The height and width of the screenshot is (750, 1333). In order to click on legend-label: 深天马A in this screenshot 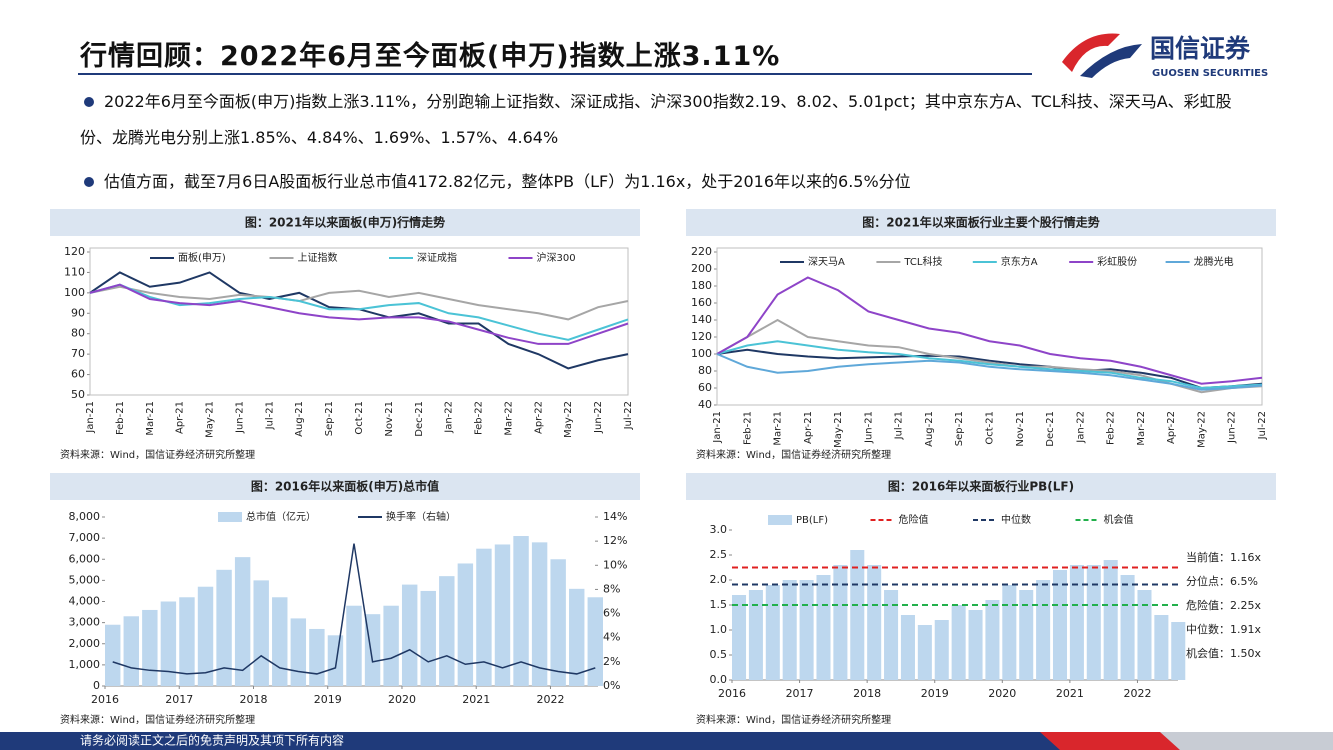, I will do `click(826, 262)`.